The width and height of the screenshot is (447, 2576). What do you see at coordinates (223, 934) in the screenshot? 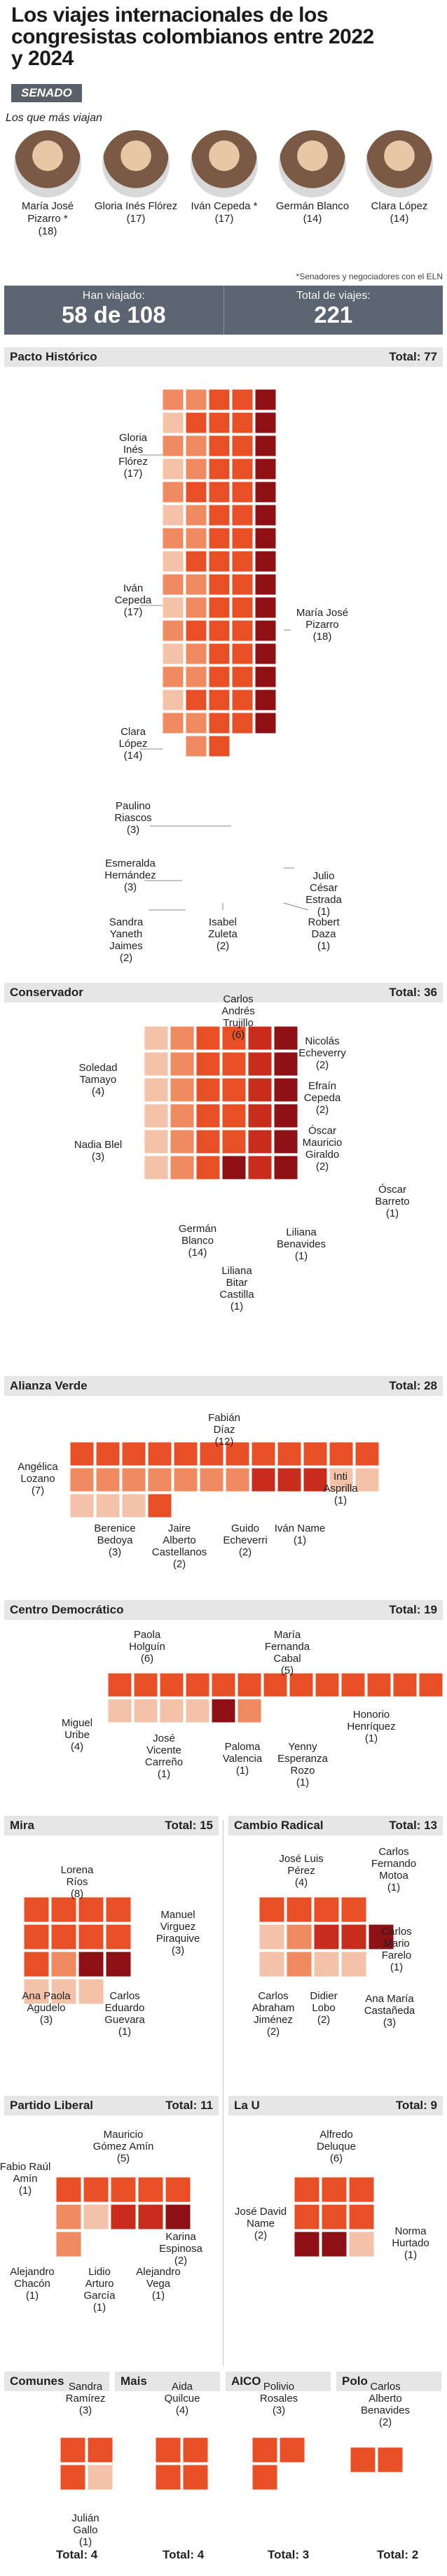
I see `member-label: Isabel Zuleta (2)` at bounding box center [223, 934].